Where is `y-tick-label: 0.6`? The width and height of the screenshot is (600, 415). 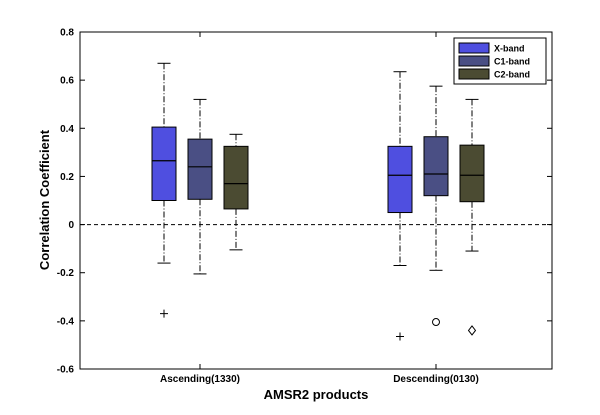
y-tick-label: 0.6 is located at coordinates (67, 81).